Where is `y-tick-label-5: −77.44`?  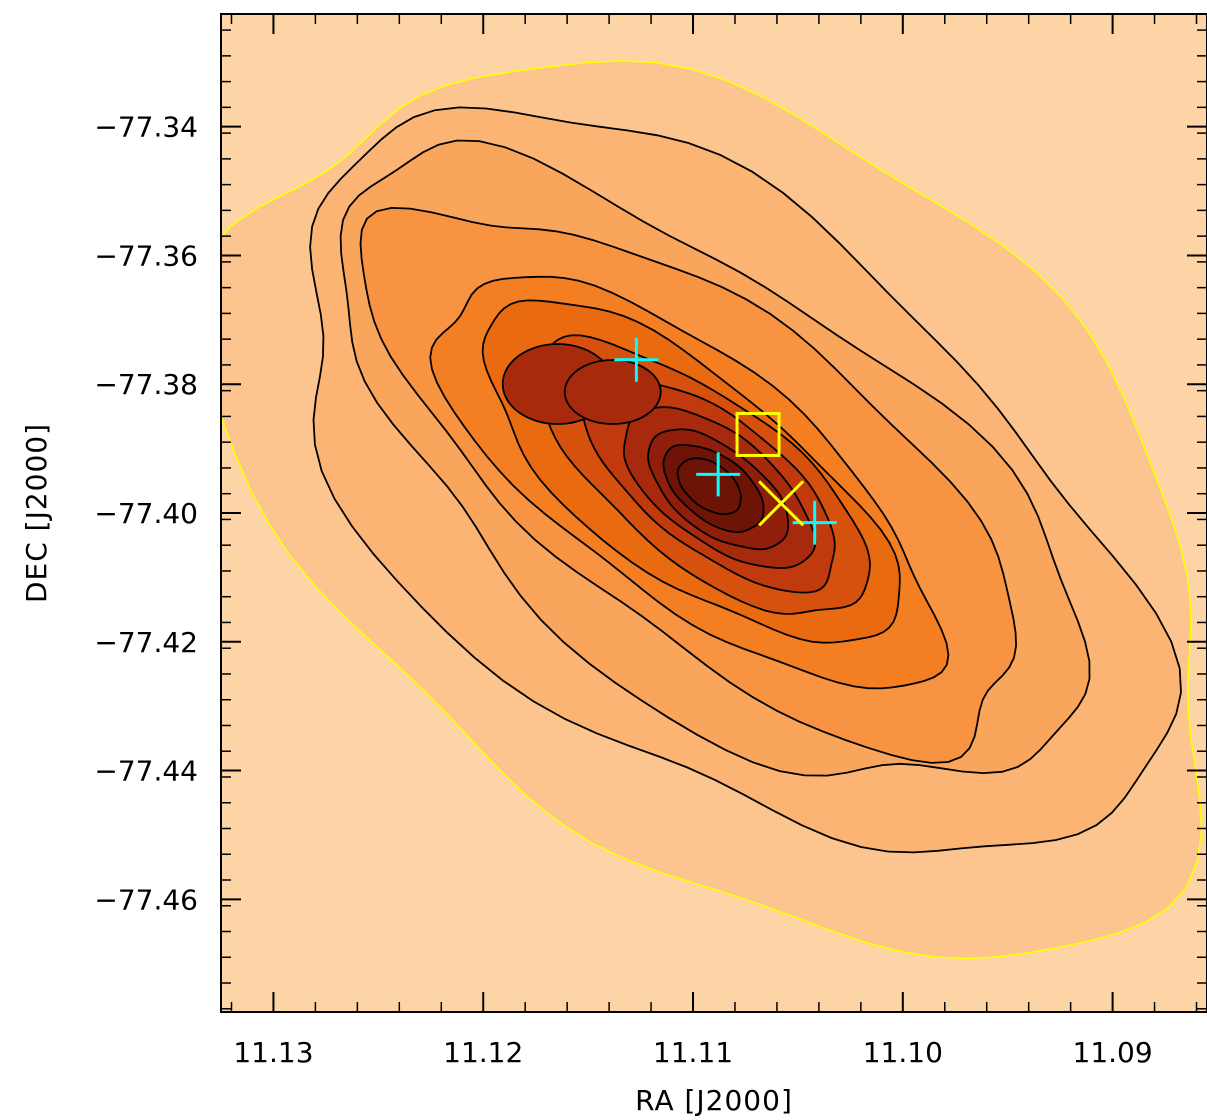 y-tick-label-5: −77.44 is located at coordinates (146, 771).